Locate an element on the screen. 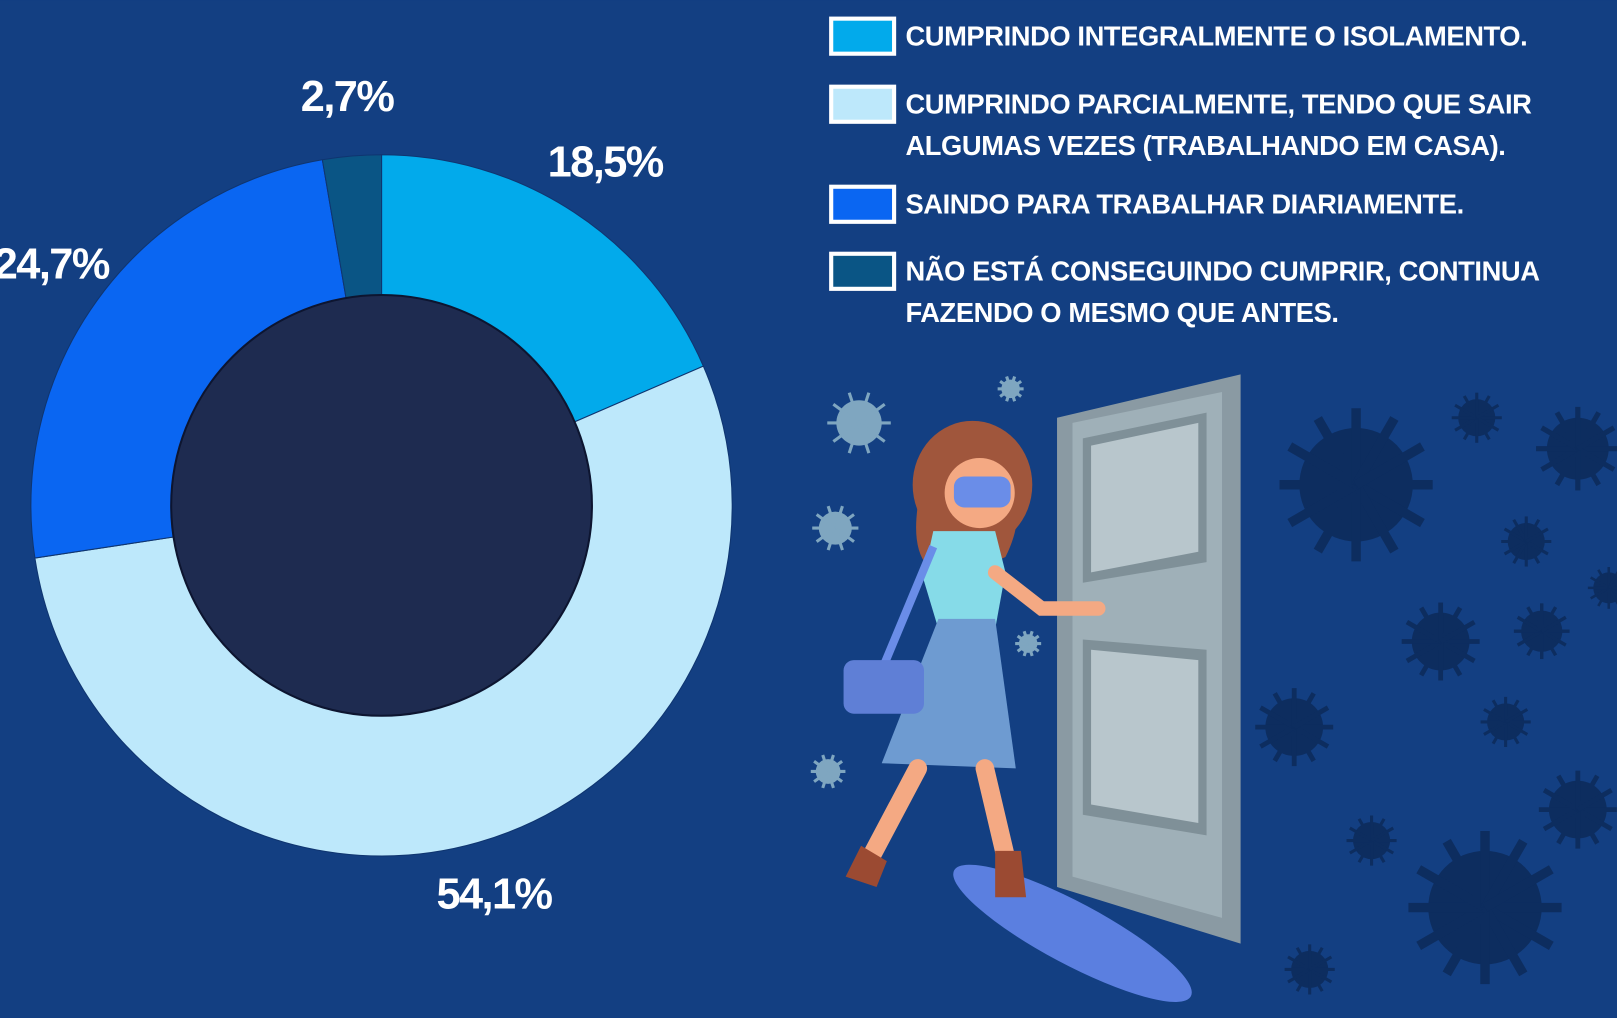 This screenshot has width=1617, height=1018. door-panel is located at coordinates (1145, 736).